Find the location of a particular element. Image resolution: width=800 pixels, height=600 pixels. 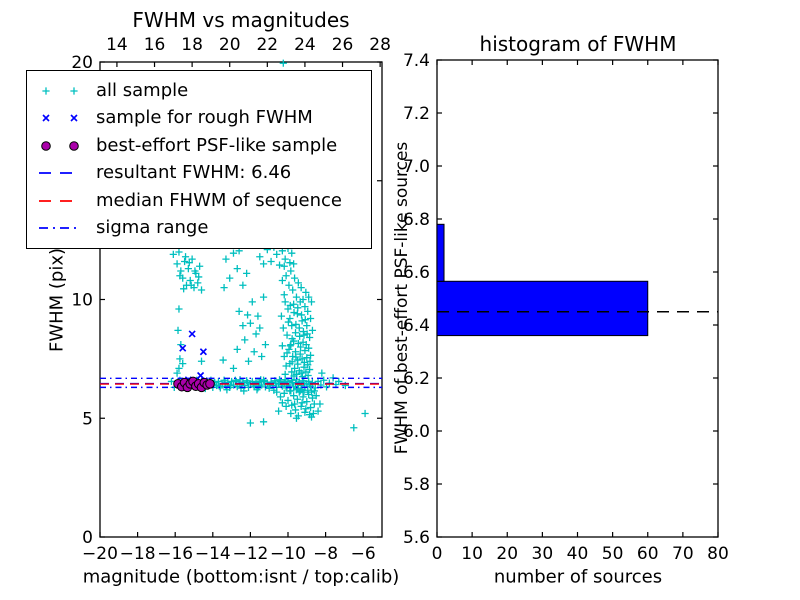

svg-text: 7.4 is located at coordinates (416, 61).